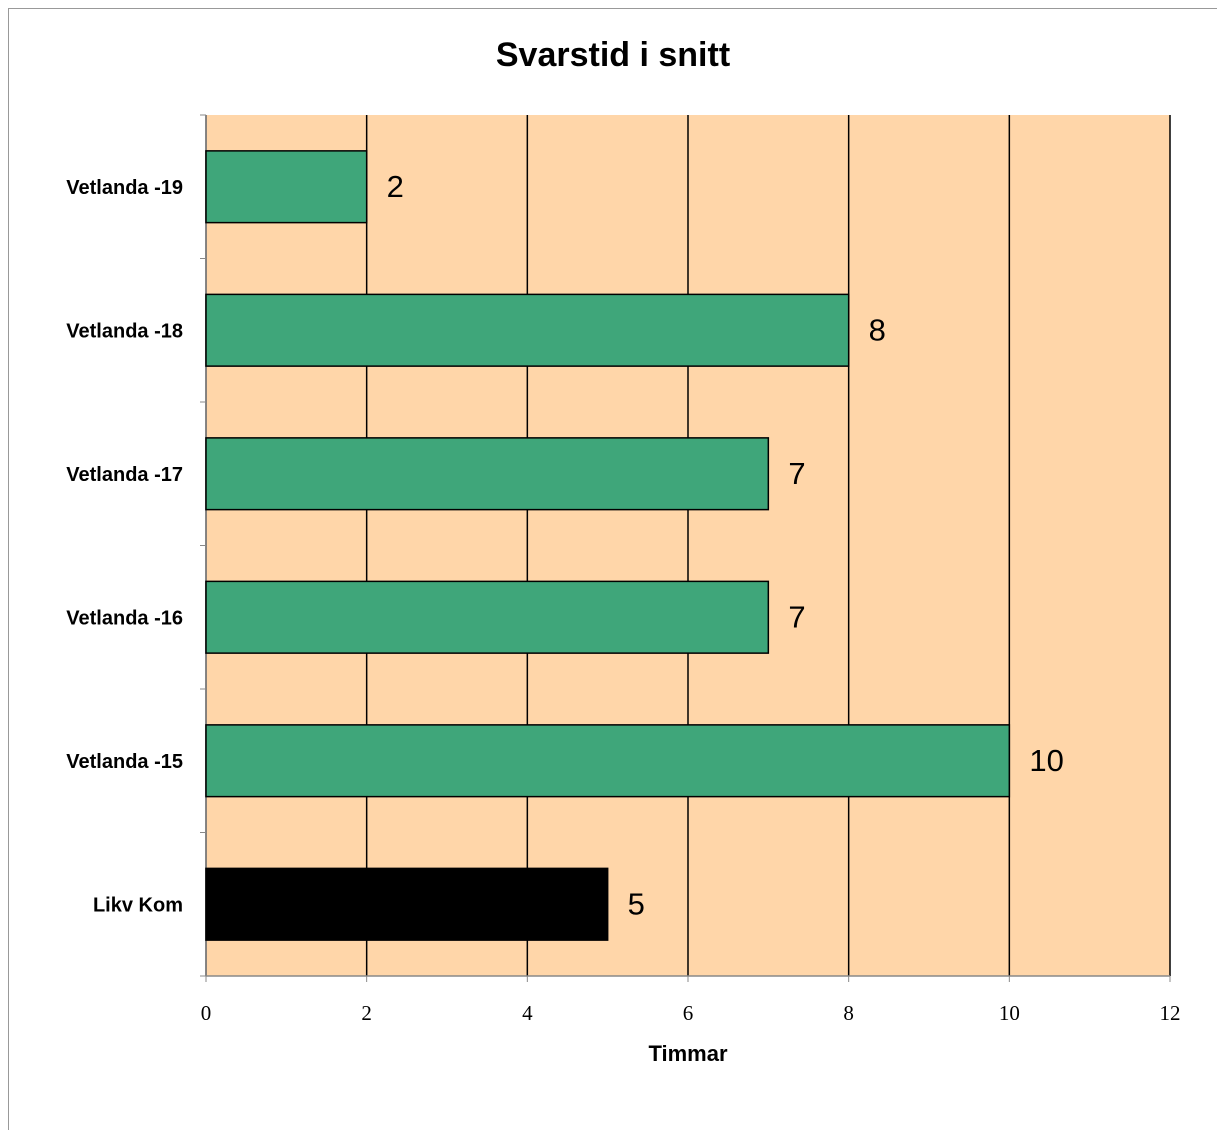 Image resolution: width=1217 pixels, height=1130 pixels. I want to click on value-label: 5, so click(636, 903).